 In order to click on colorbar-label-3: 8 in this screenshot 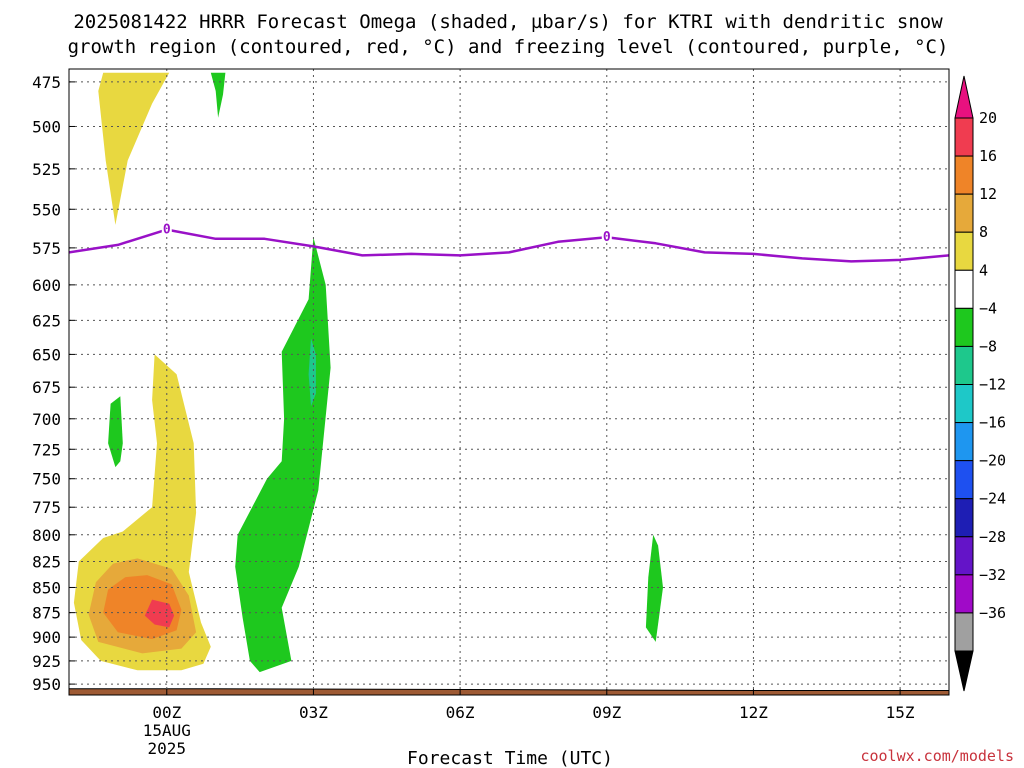, I will do `click(983, 232)`.